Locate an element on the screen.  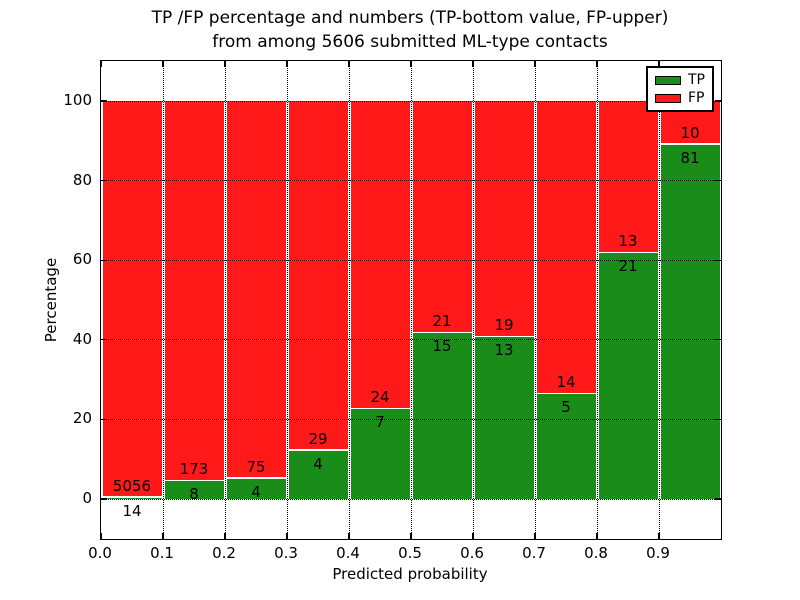
label-tp-count: 21 is located at coordinates (628, 266).